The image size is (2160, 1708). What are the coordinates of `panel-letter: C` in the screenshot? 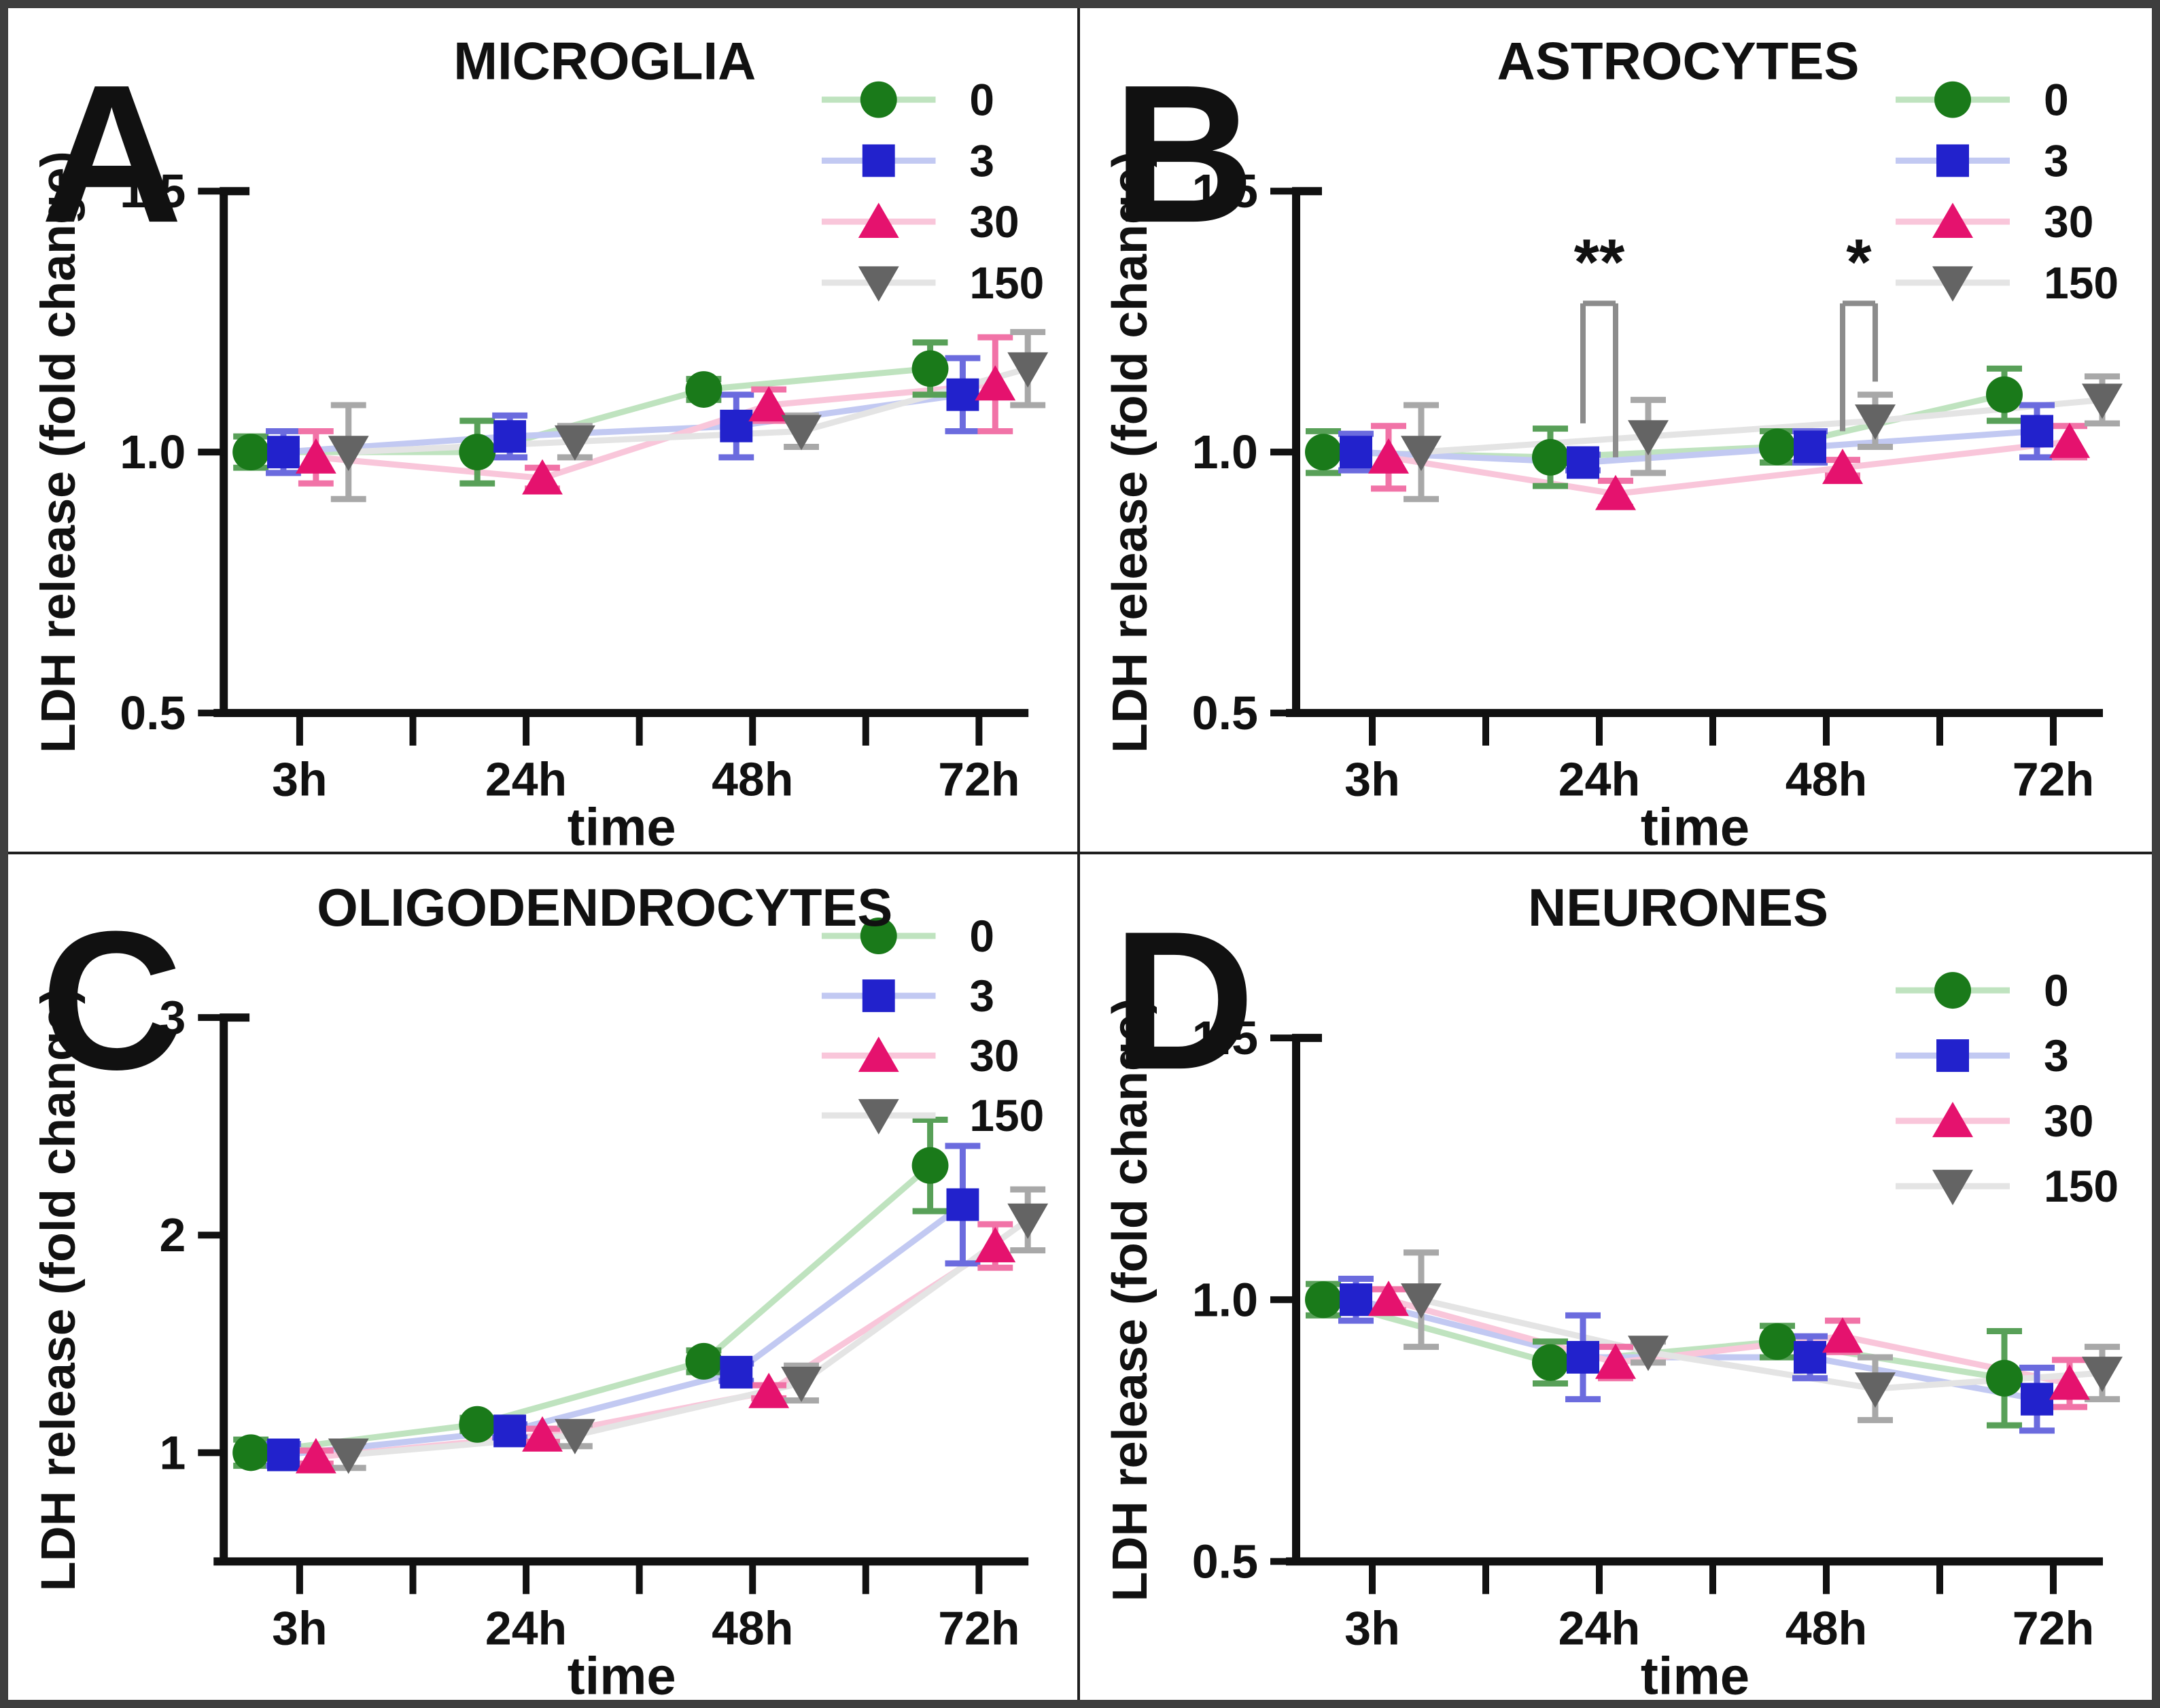 It's located at (112, 1000).